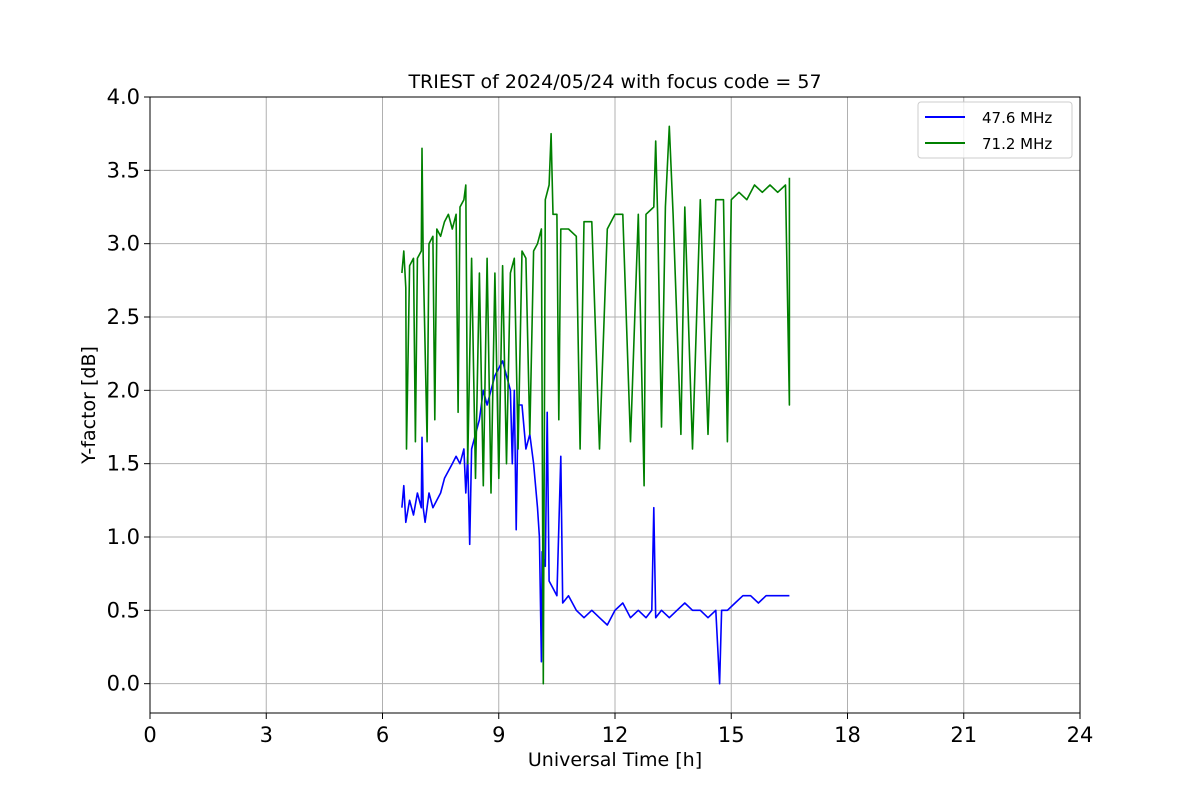 The height and width of the screenshot is (800, 1200). I want to click on legend-label-71-2-mhz: 71.2 MHz, so click(1017, 144).